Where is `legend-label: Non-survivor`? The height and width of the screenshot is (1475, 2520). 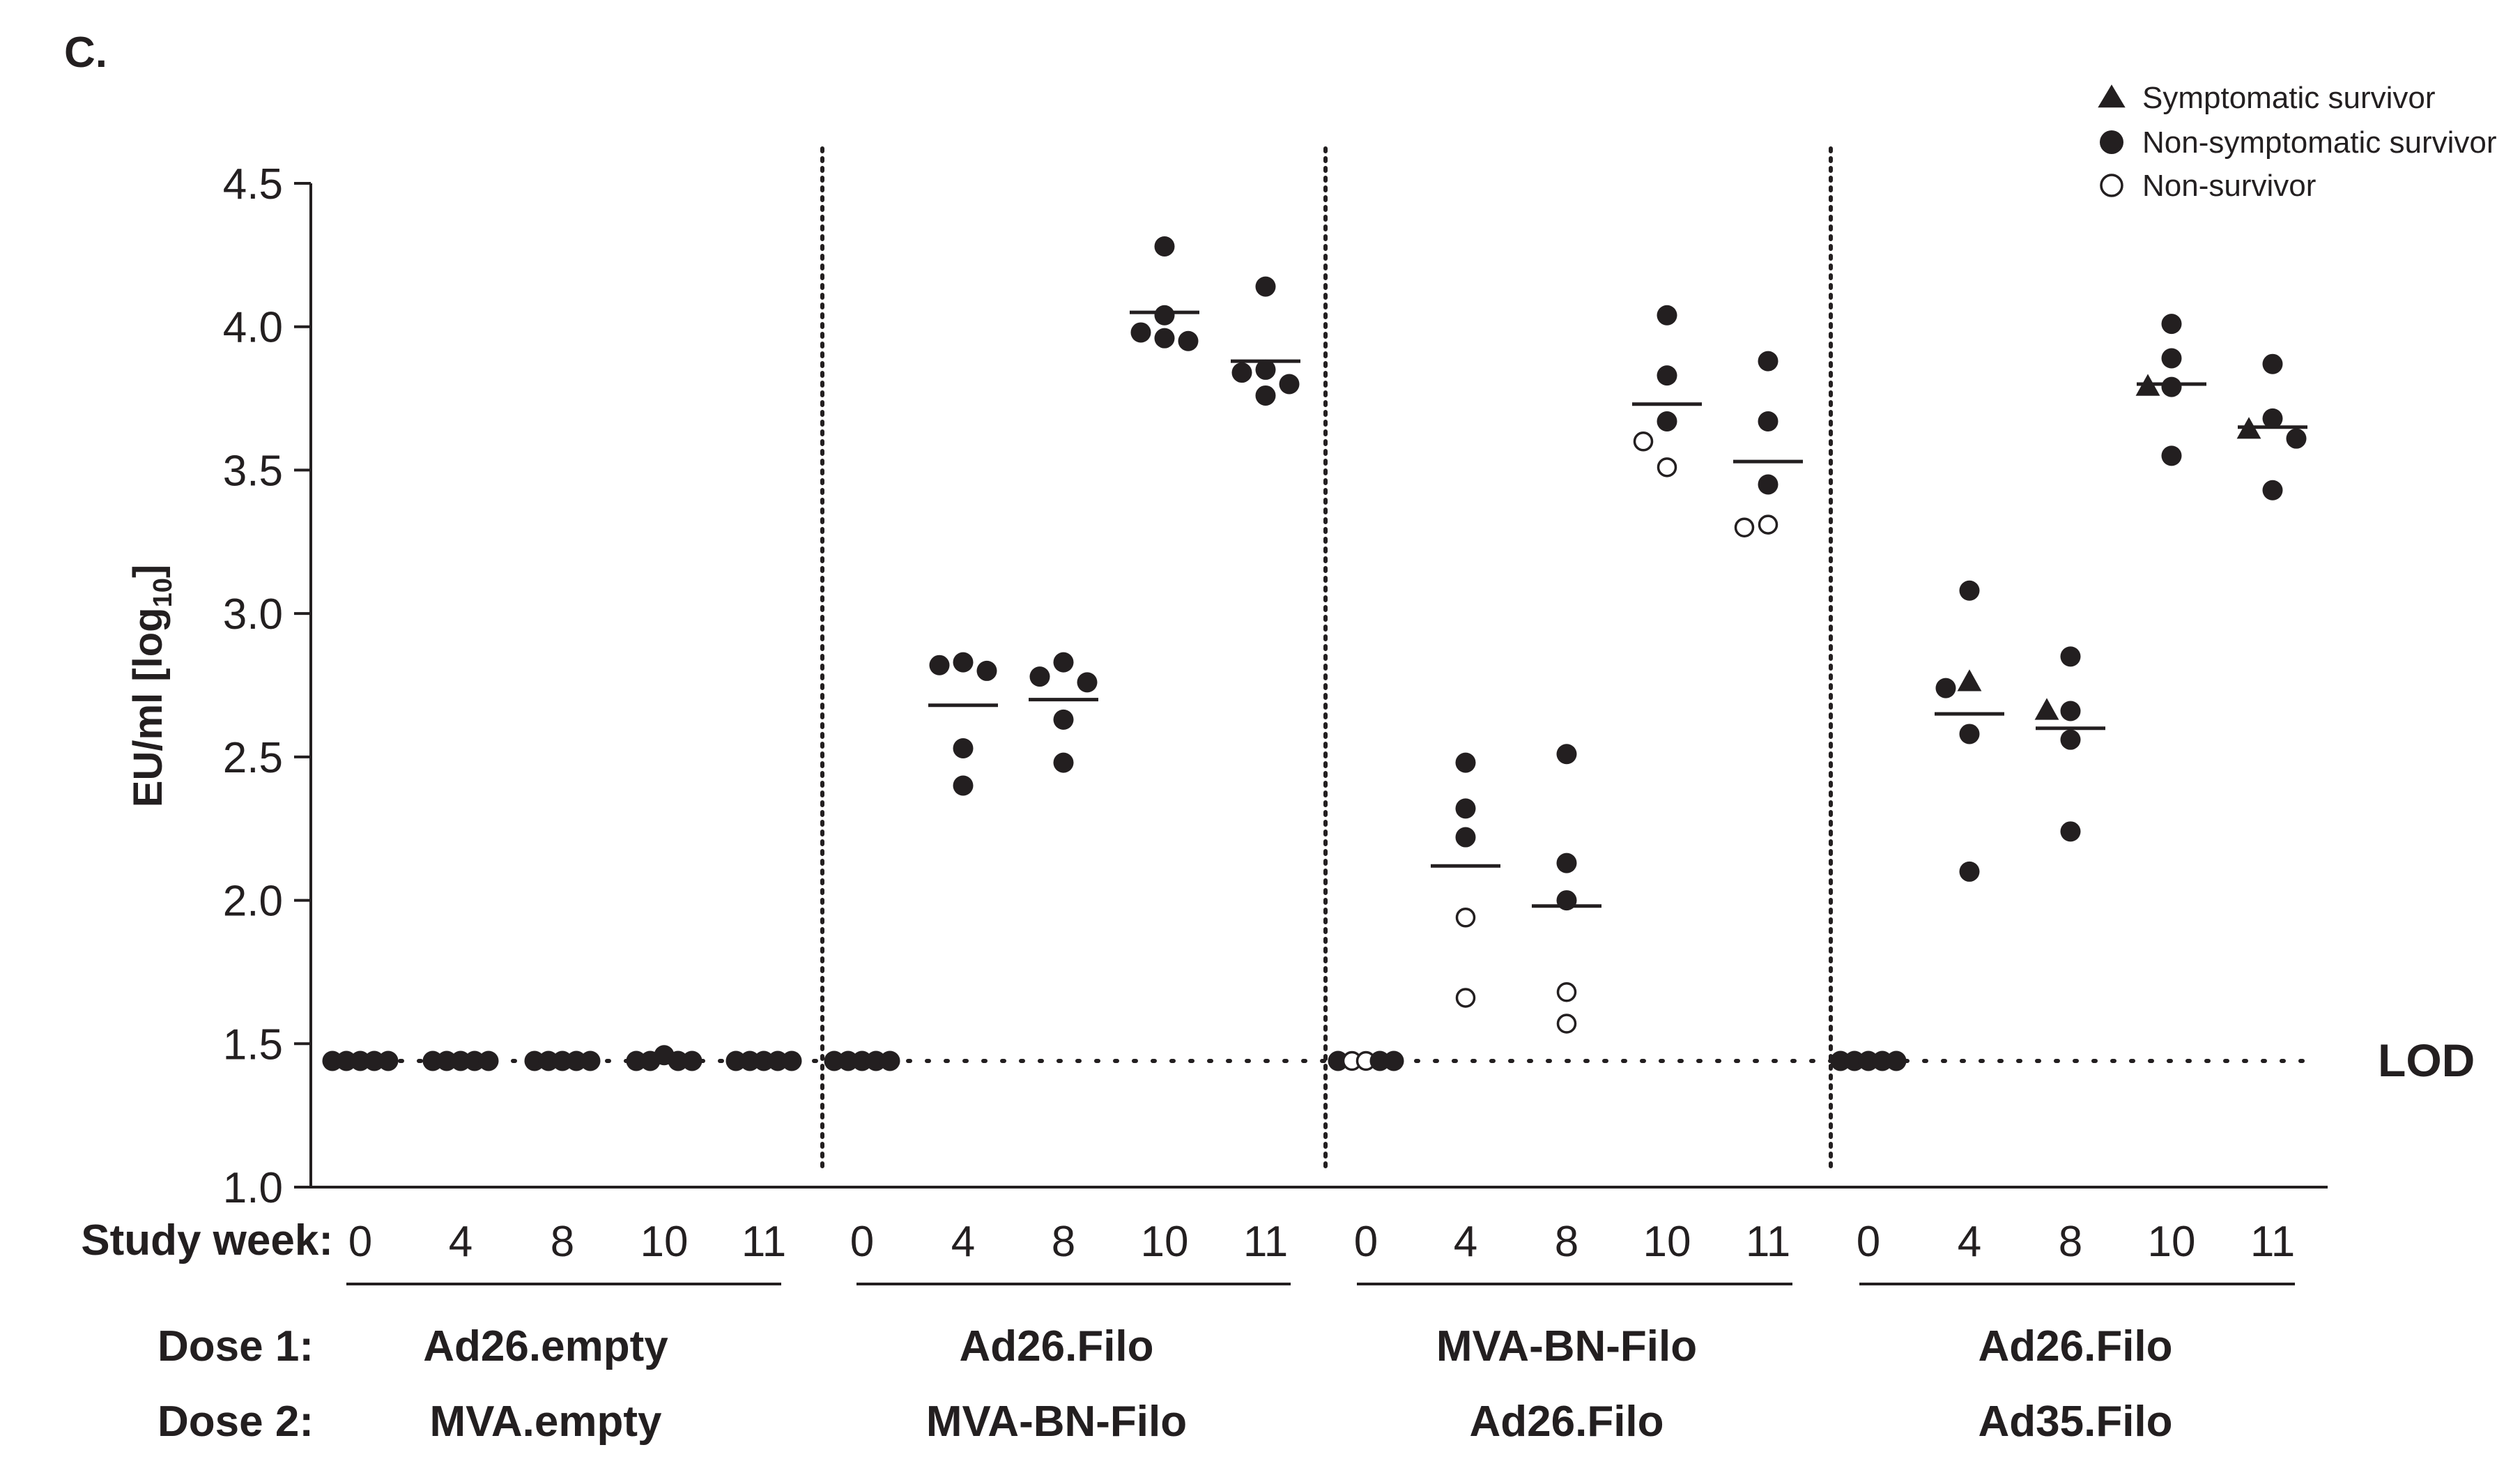 legend-label: Non-survivor is located at coordinates (2229, 186).